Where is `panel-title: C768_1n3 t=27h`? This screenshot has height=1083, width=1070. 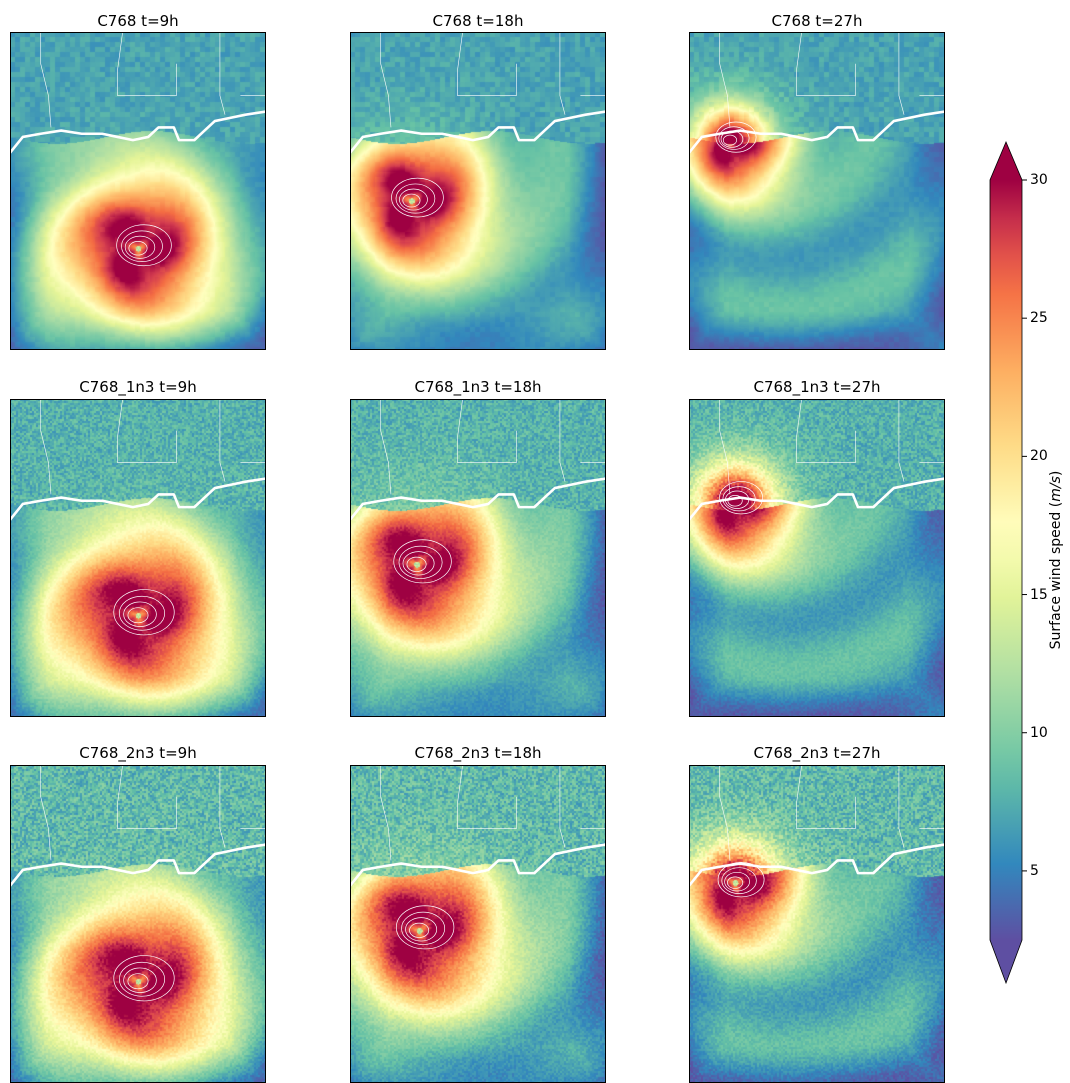
panel-title: C768_1n3 t=27h is located at coordinates (817, 387).